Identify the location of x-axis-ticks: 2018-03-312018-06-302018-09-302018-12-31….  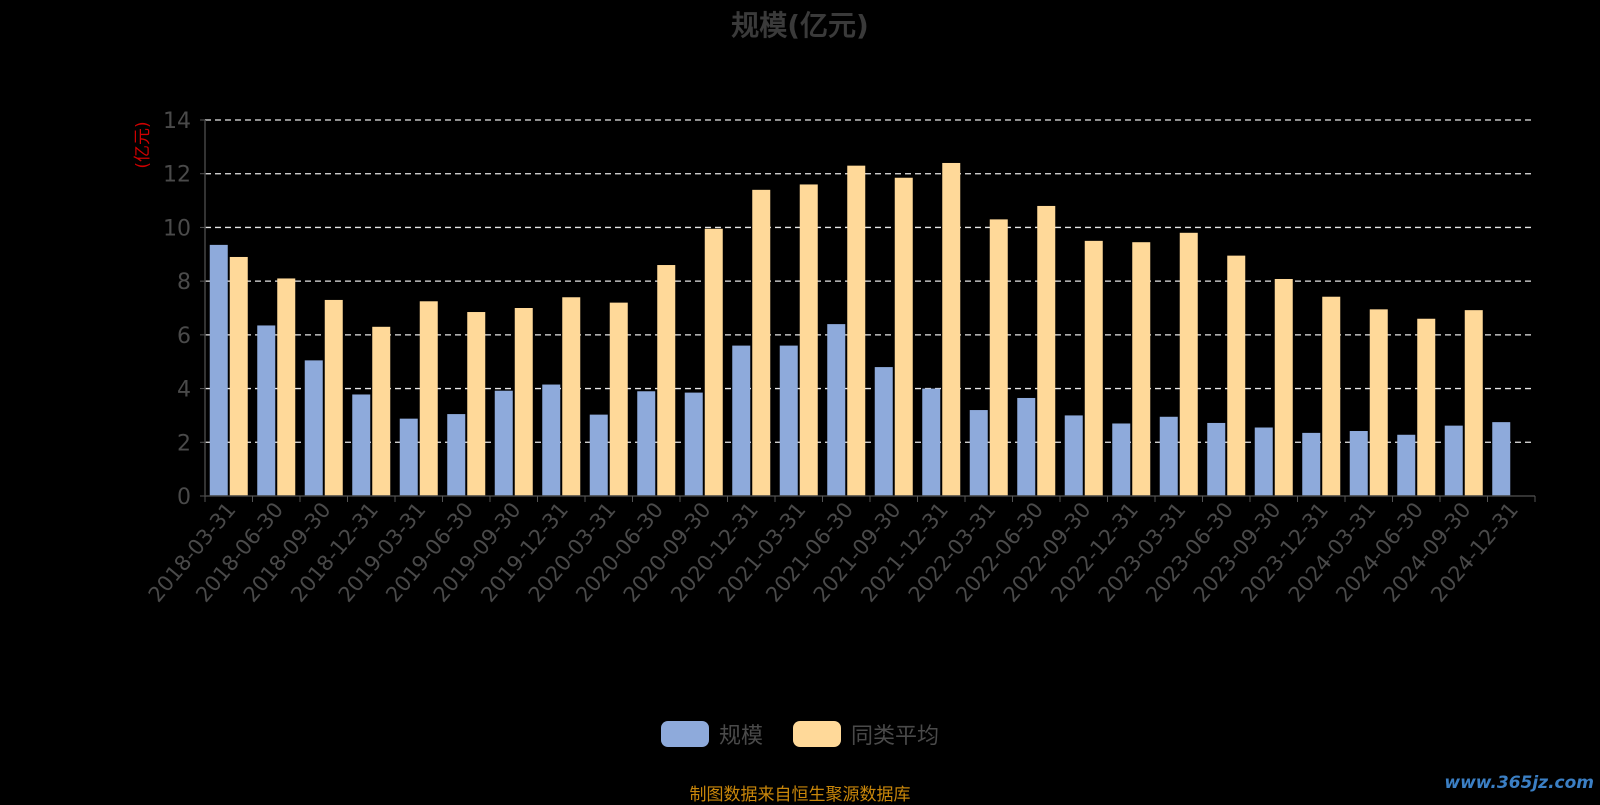
(840, 551).